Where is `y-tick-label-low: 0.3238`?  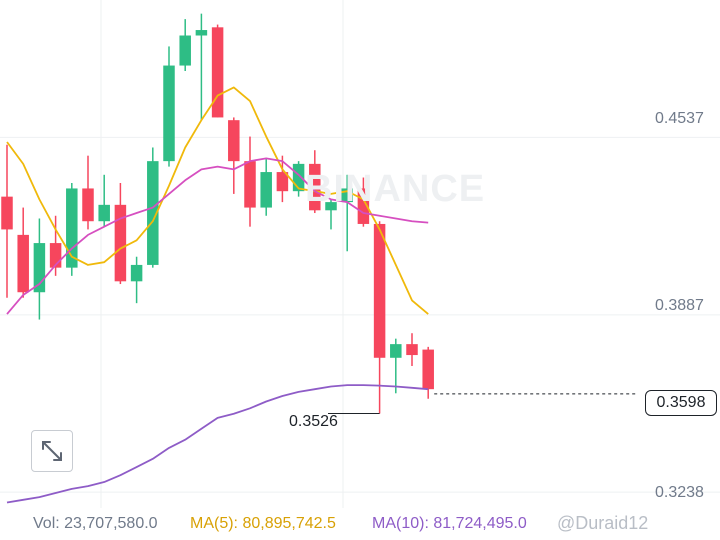 y-tick-label-low: 0.3238 is located at coordinates (679, 492).